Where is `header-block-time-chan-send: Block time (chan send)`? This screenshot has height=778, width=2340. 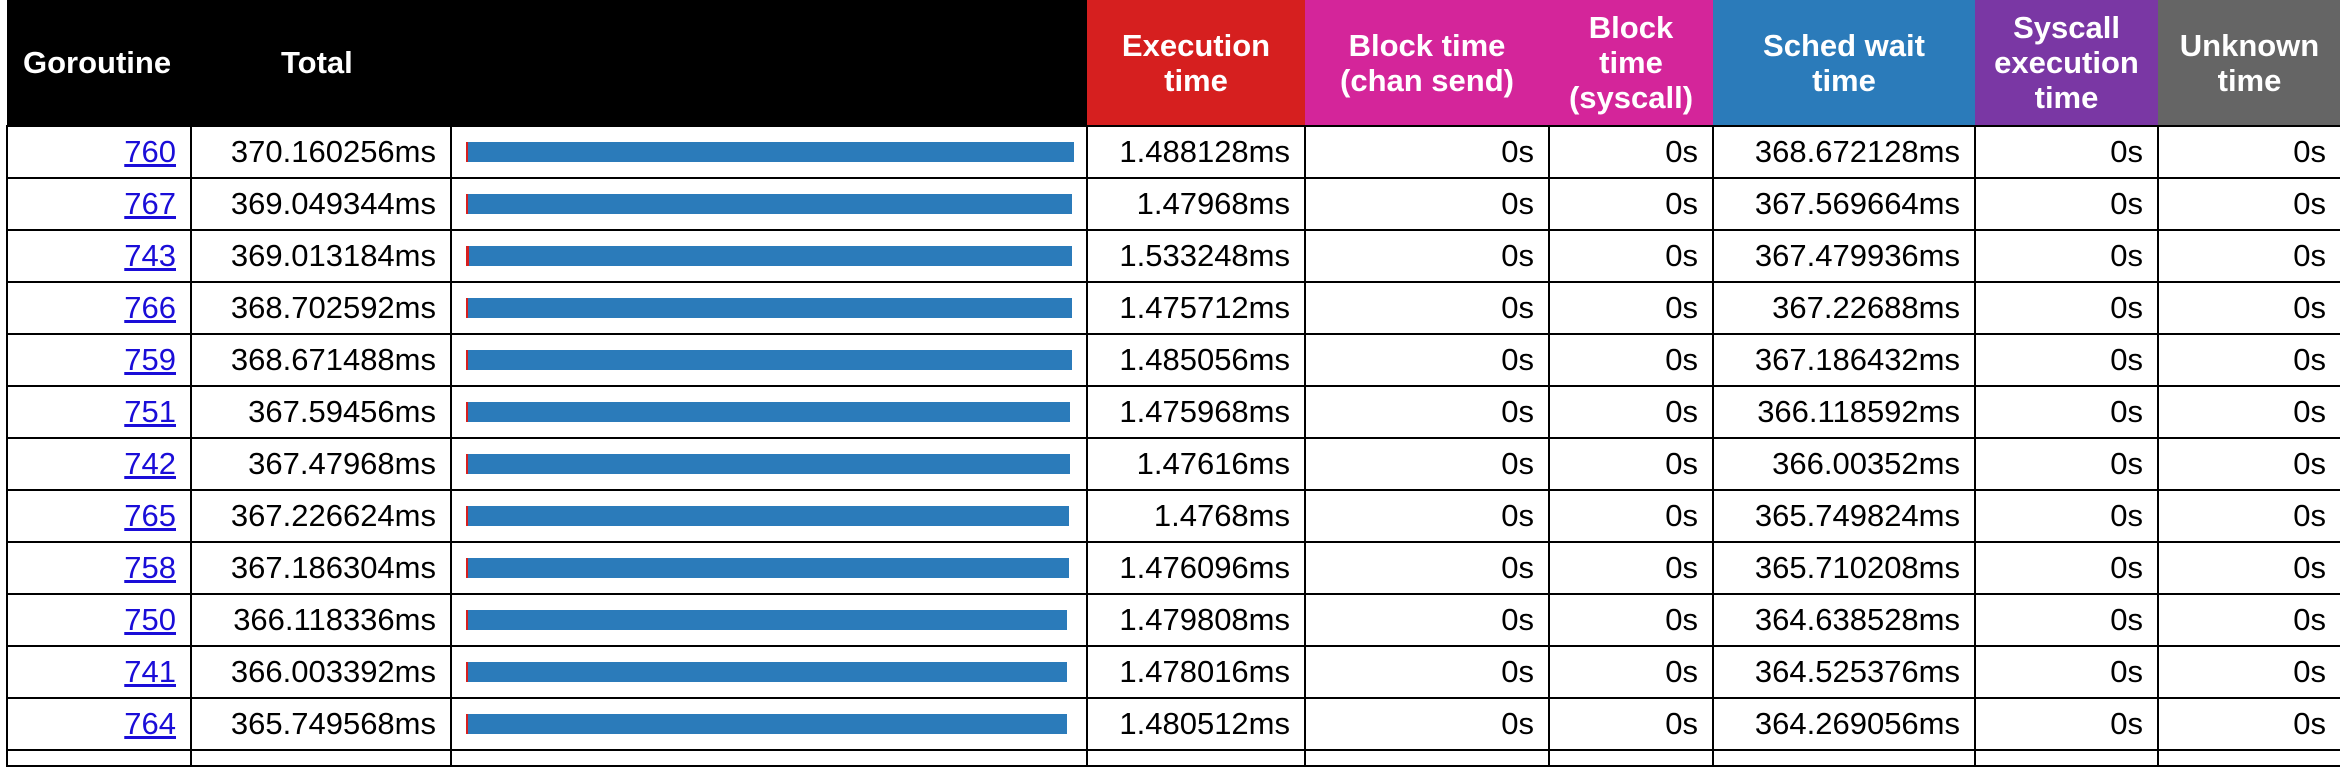 header-block-time-chan-send: Block time (chan send) is located at coordinates (1427, 63).